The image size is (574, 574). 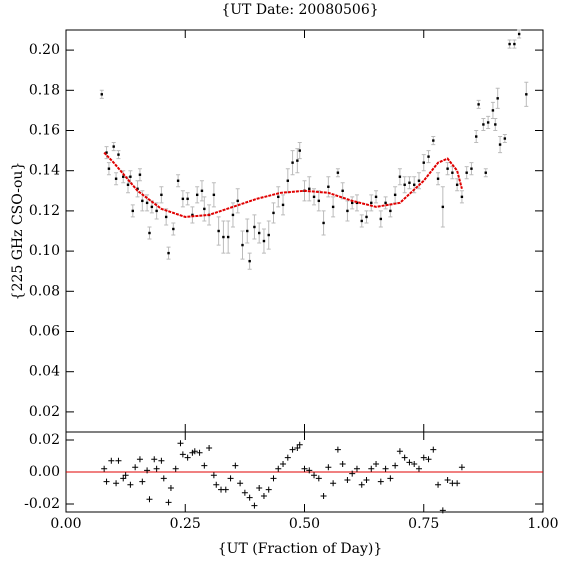 What do you see at coordinates (44, 131) in the screenshot?
I see `y-tick-label: 0.16` at bounding box center [44, 131].